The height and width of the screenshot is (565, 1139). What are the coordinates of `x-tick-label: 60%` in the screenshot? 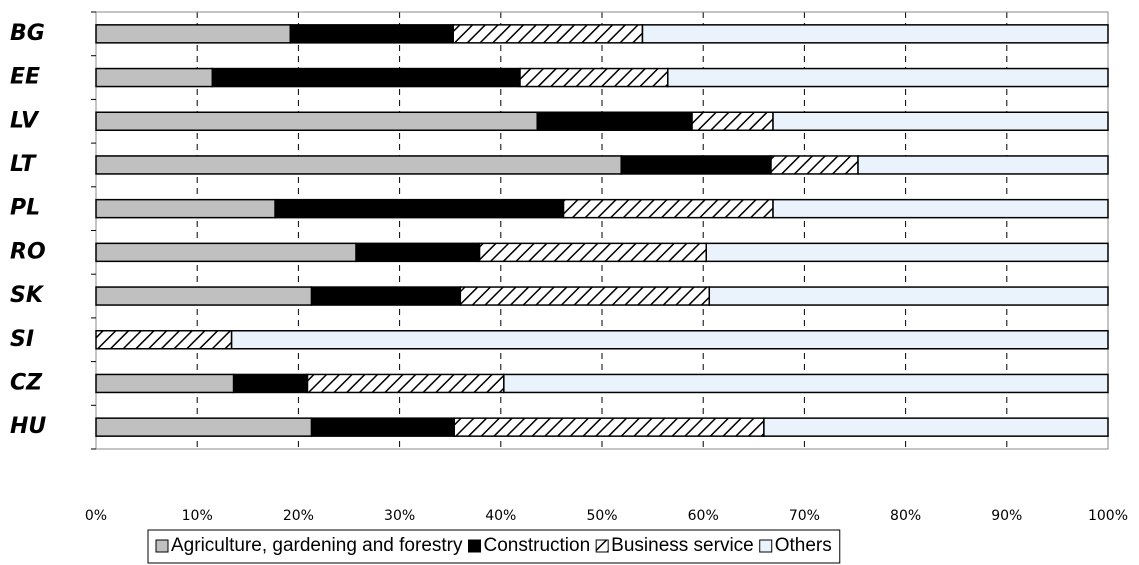 It's located at (703, 516).